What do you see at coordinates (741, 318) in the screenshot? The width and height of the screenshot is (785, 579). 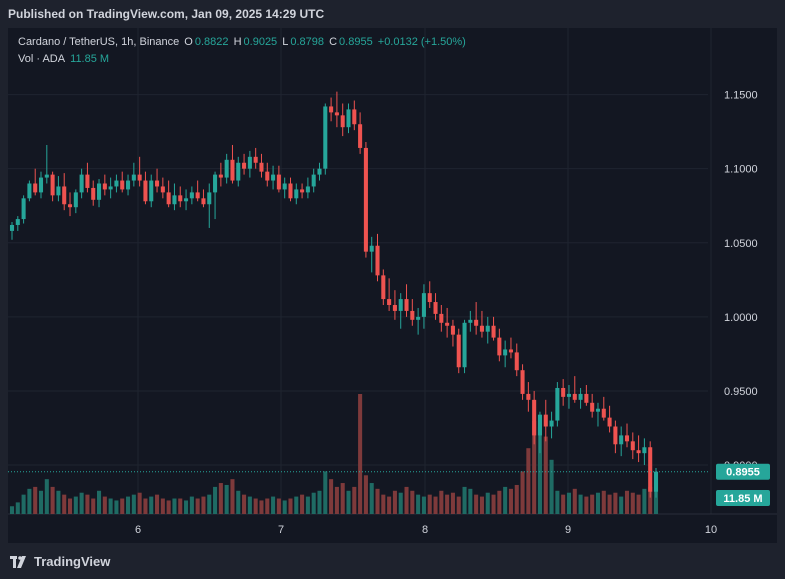 I see `price-tick-label: 1.0000` at bounding box center [741, 318].